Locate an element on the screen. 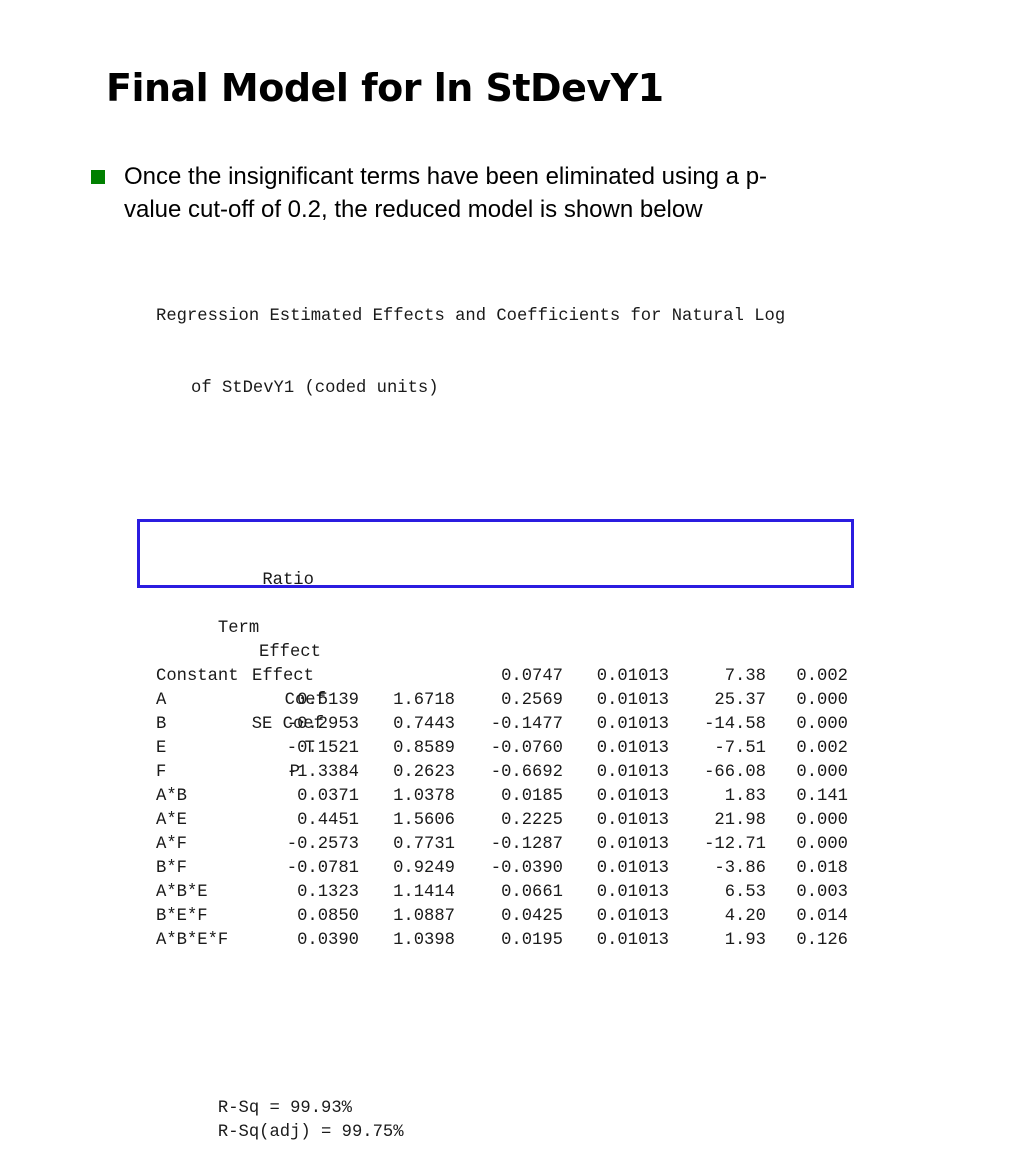  cell-term: A*E is located at coordinates (171, 820).